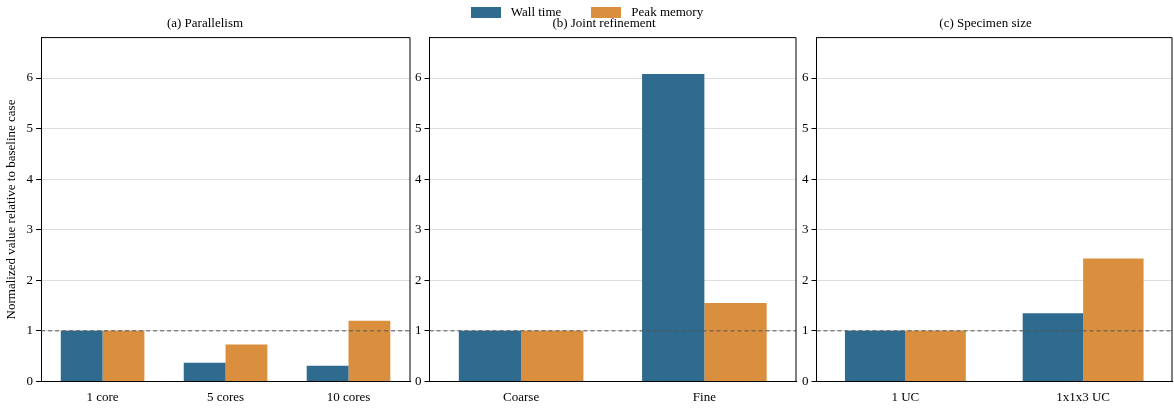  I want to click on chart-title: (c) Specimen size, so click(985, 23).